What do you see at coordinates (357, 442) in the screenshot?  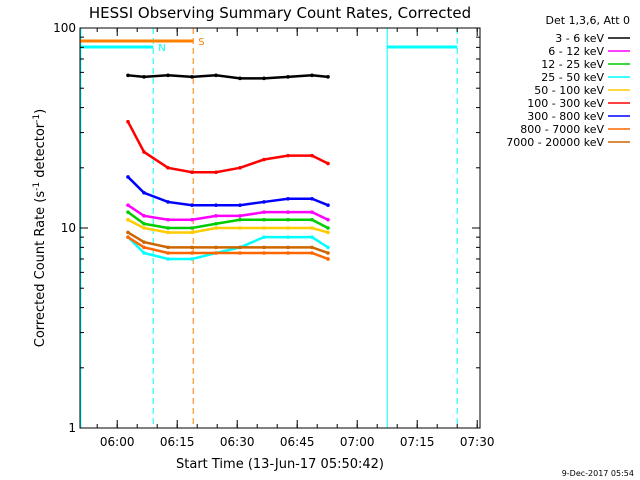 I see `x-tick-label-4: 07:00` at bounding box center [357, 442].